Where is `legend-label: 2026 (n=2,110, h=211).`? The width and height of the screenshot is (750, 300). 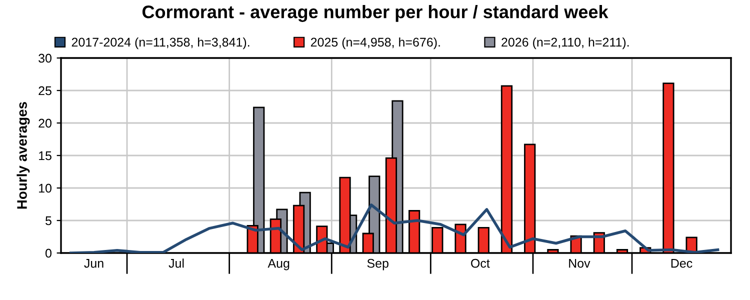 legend-label: 2026 (n=2,110, h=211). is located at coordinates (565, 43).